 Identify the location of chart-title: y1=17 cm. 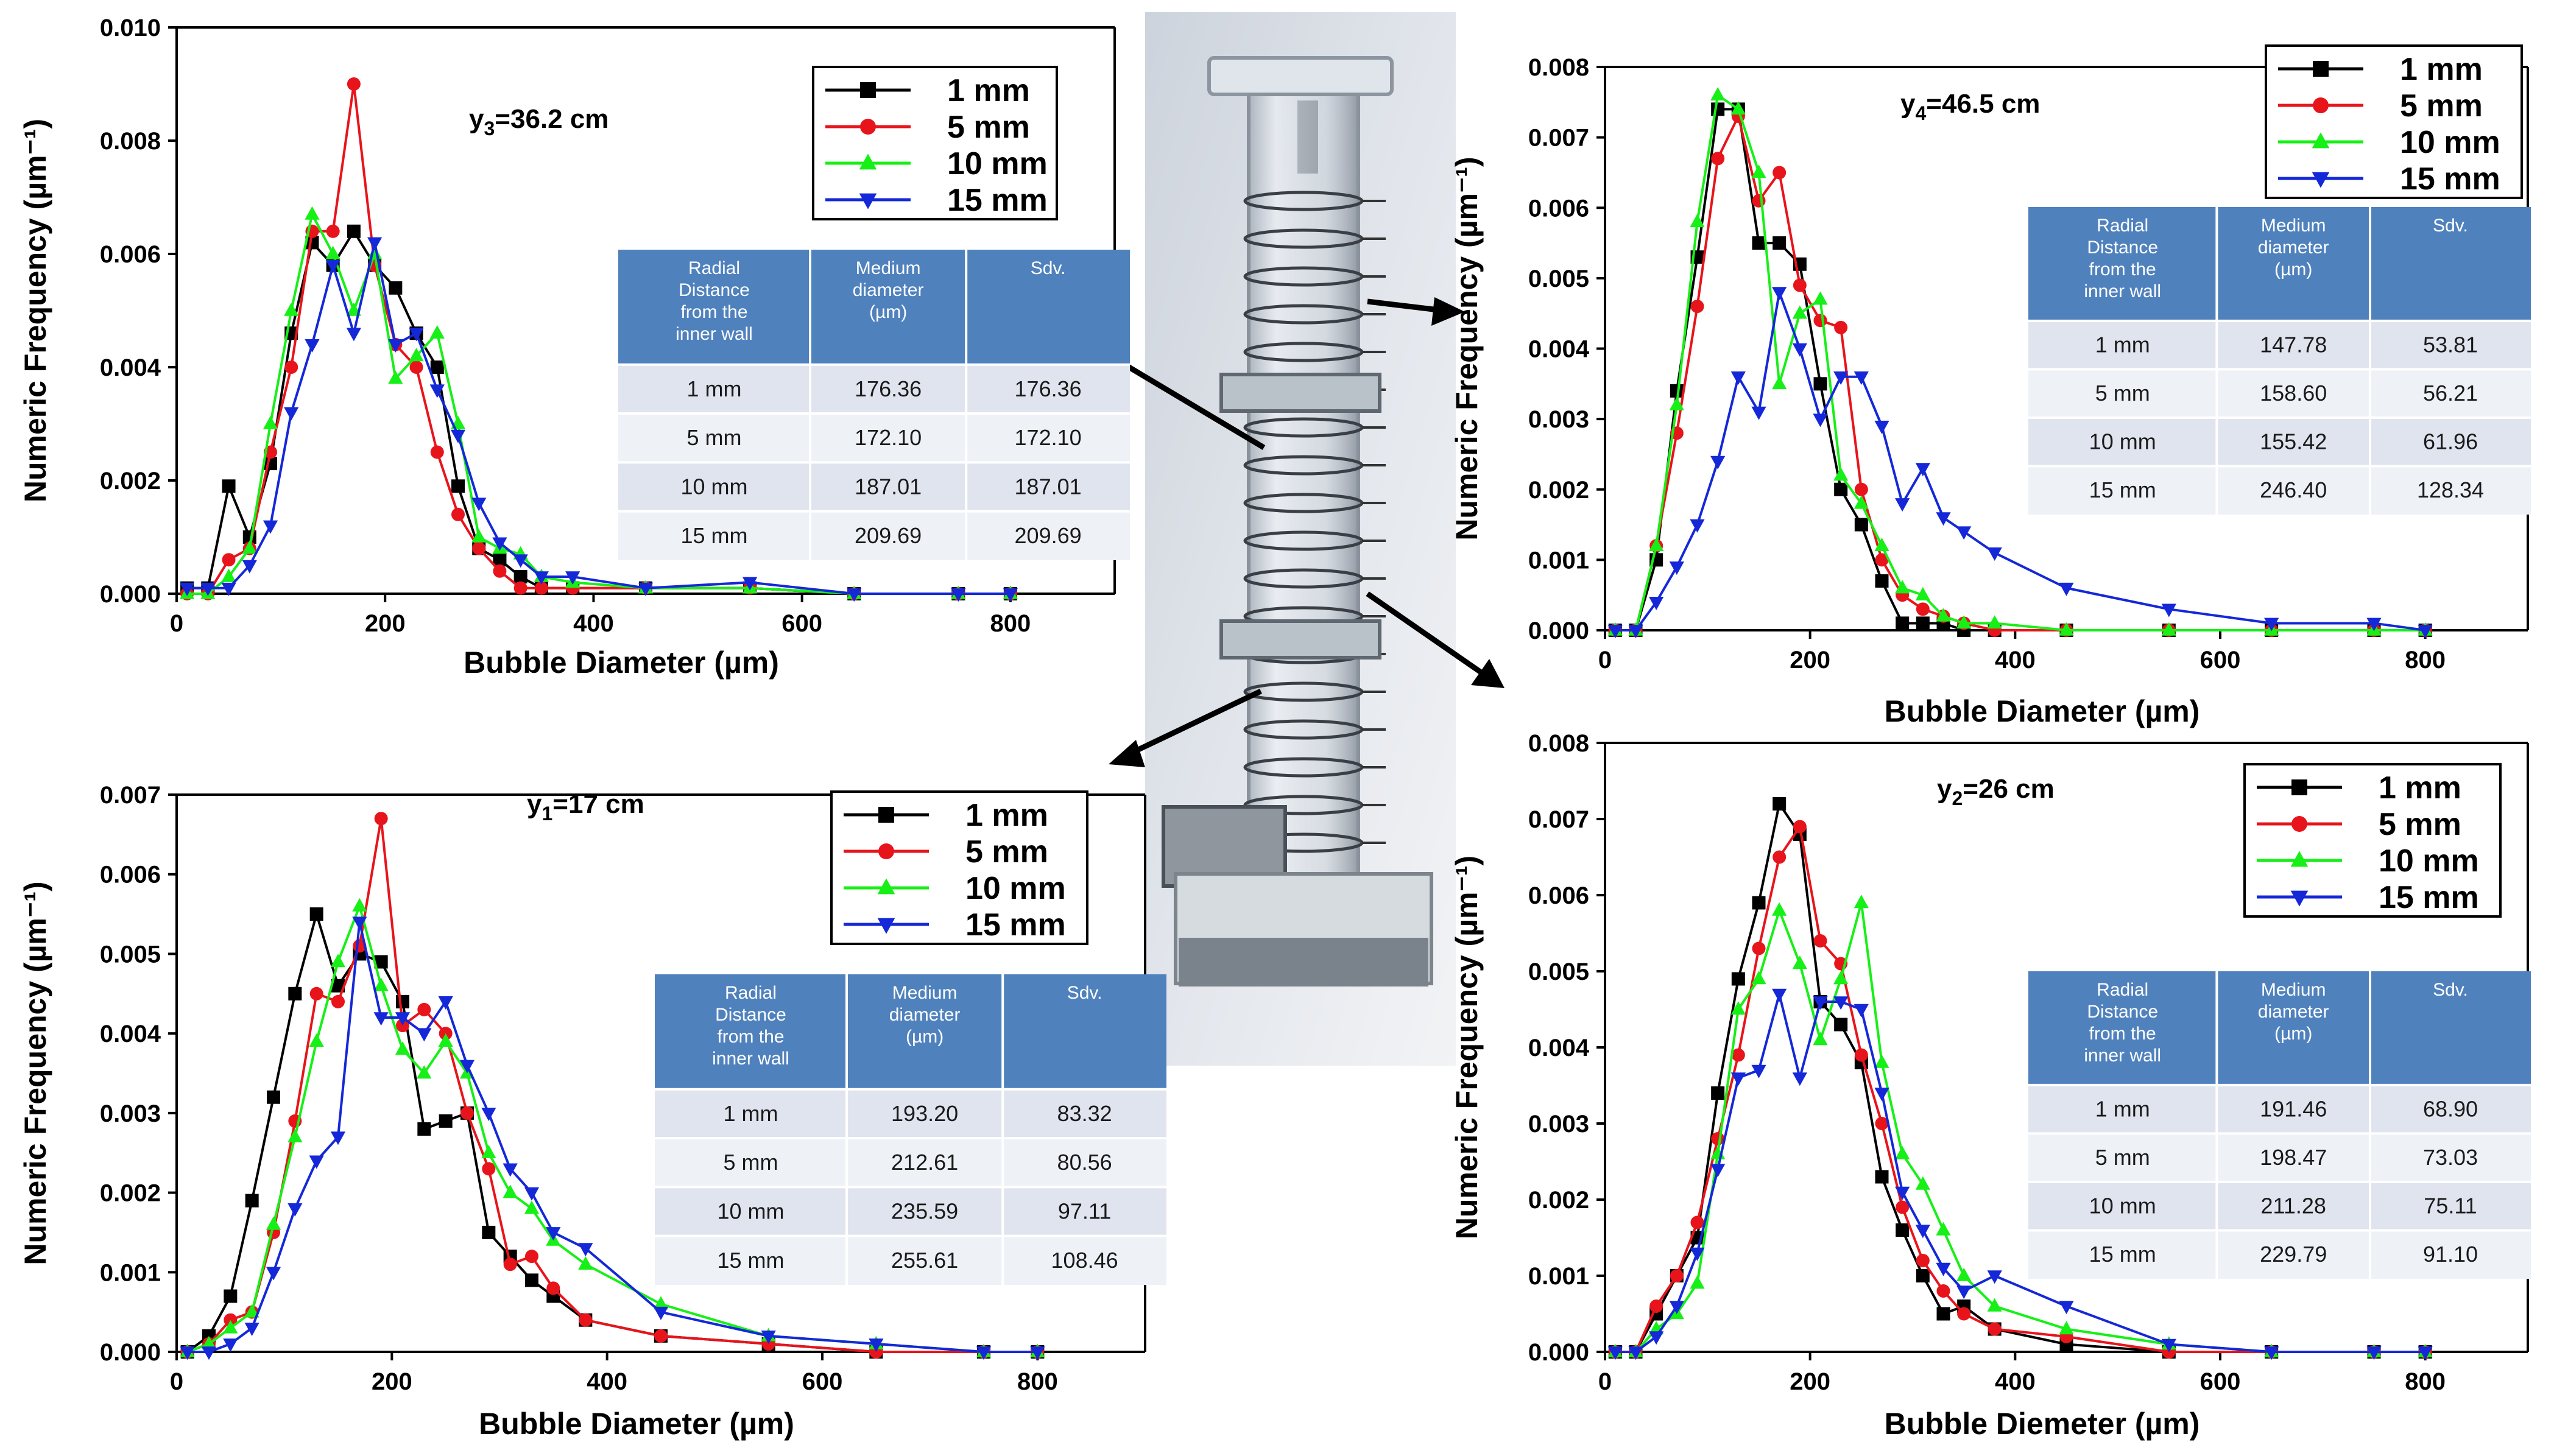
(585, 807).